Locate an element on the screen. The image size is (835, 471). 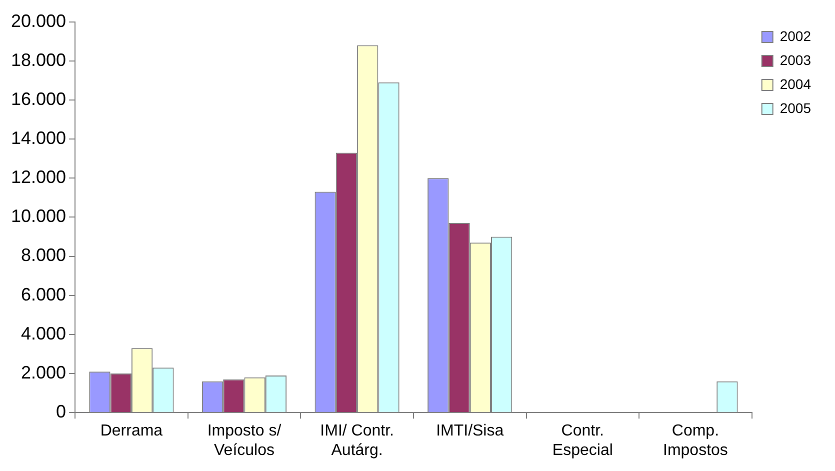
y-tick-label: 16.000 is located at coordinates (38, 98).